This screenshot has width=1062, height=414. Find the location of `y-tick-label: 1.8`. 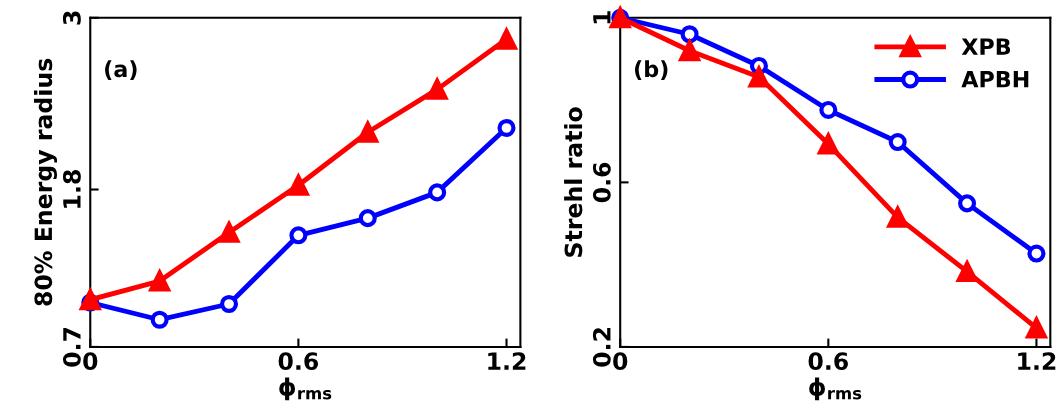

y-tick-label: 1.8 is located at coordinates (71, 189).